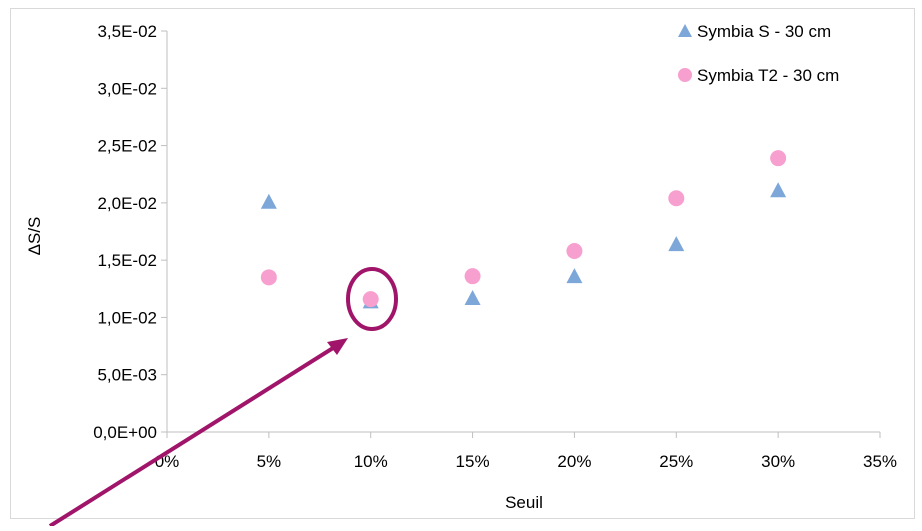 This screenshot has height=531, width=922. Describe the element at coordinates (34, 236) in the screenshot. I see `y-axis-title: ΔS/S` at that location.